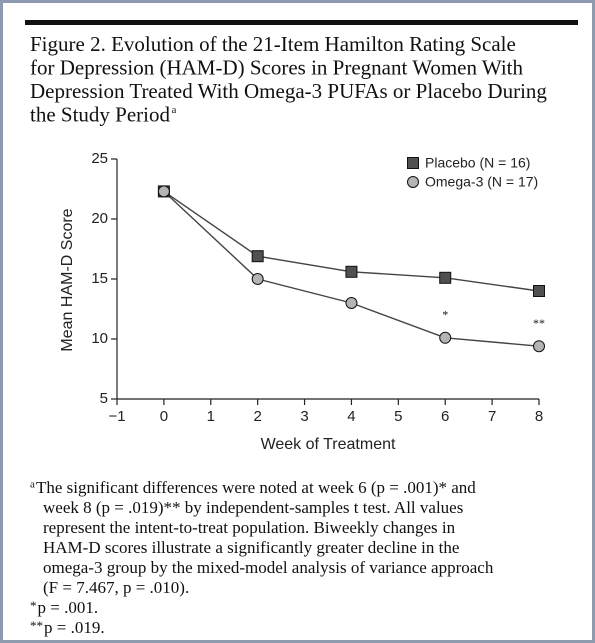 This screenshot has width=595, height=643. What do you see at coordinates (445, 315) in the screenshot?
I see `annotation: *` at bounding box center [445, 315].